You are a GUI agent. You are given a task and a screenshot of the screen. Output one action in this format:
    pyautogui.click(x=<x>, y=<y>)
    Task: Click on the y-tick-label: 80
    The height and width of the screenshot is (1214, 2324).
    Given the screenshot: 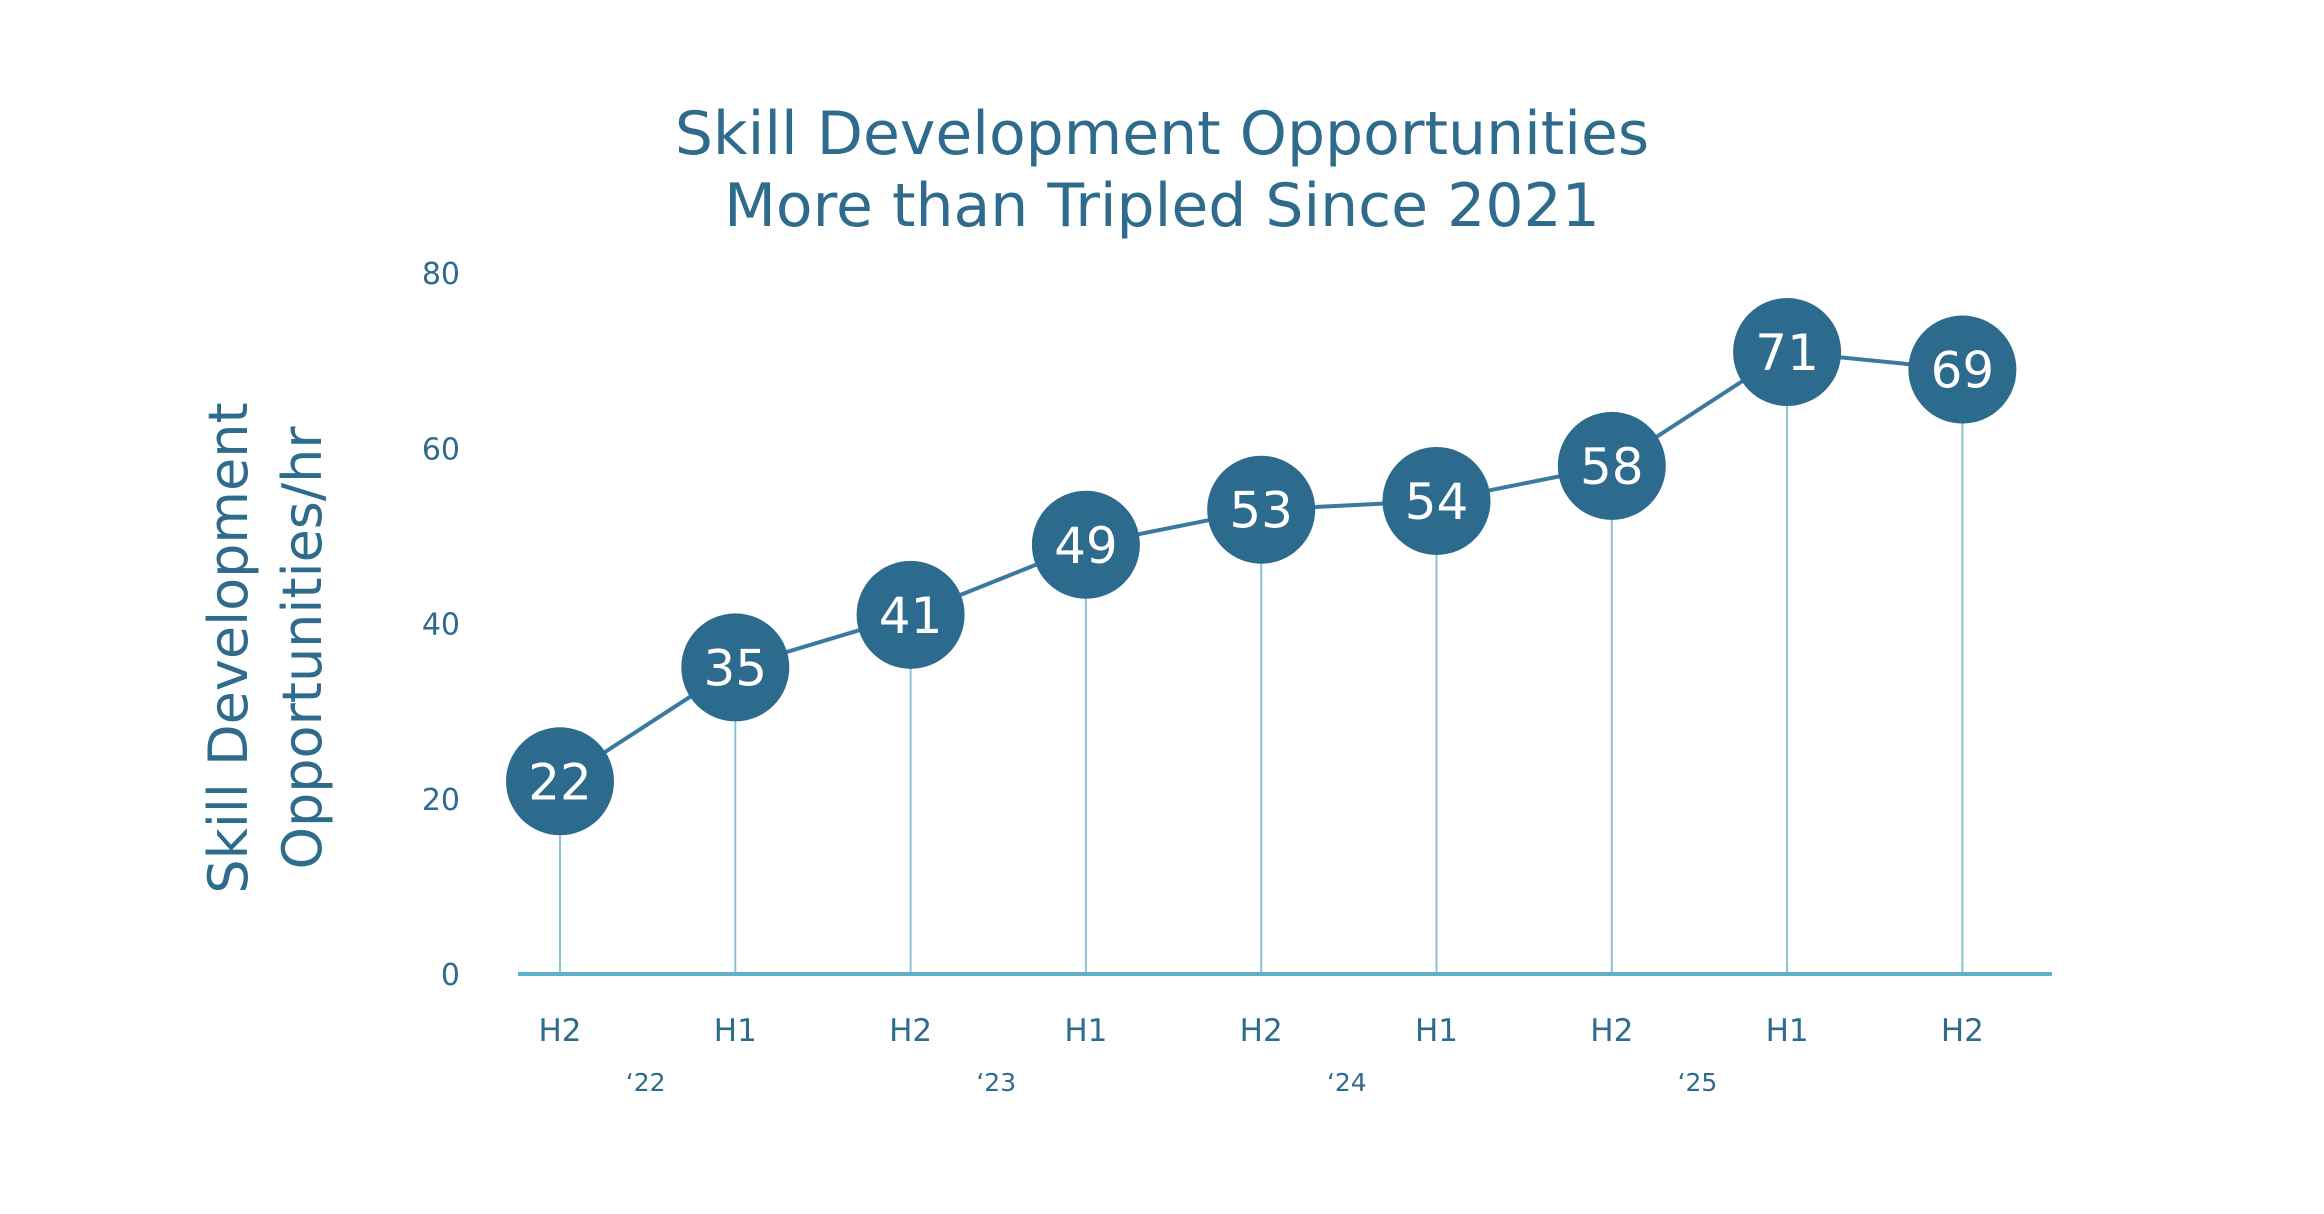 What is the action you would take?
    pyautogui.click(x=441, y=274)
    